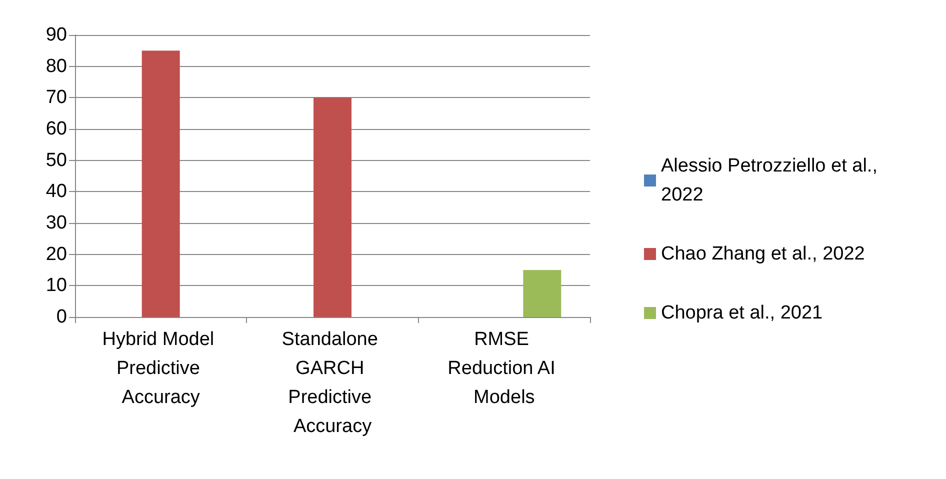 This screenshot has height=479, width=946. Describe the element at coordinates (161, 368) in the screenshot. I see `x-tick-label: Hybrid Model Predictive Accuracy` at that location.